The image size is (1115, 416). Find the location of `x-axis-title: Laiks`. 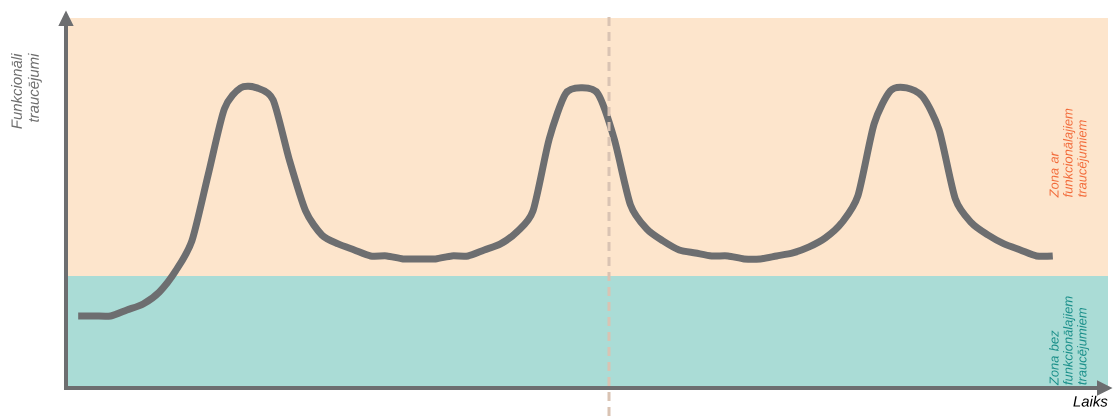

x-axis-title: Laiks is located at coordinates (1090, 401).